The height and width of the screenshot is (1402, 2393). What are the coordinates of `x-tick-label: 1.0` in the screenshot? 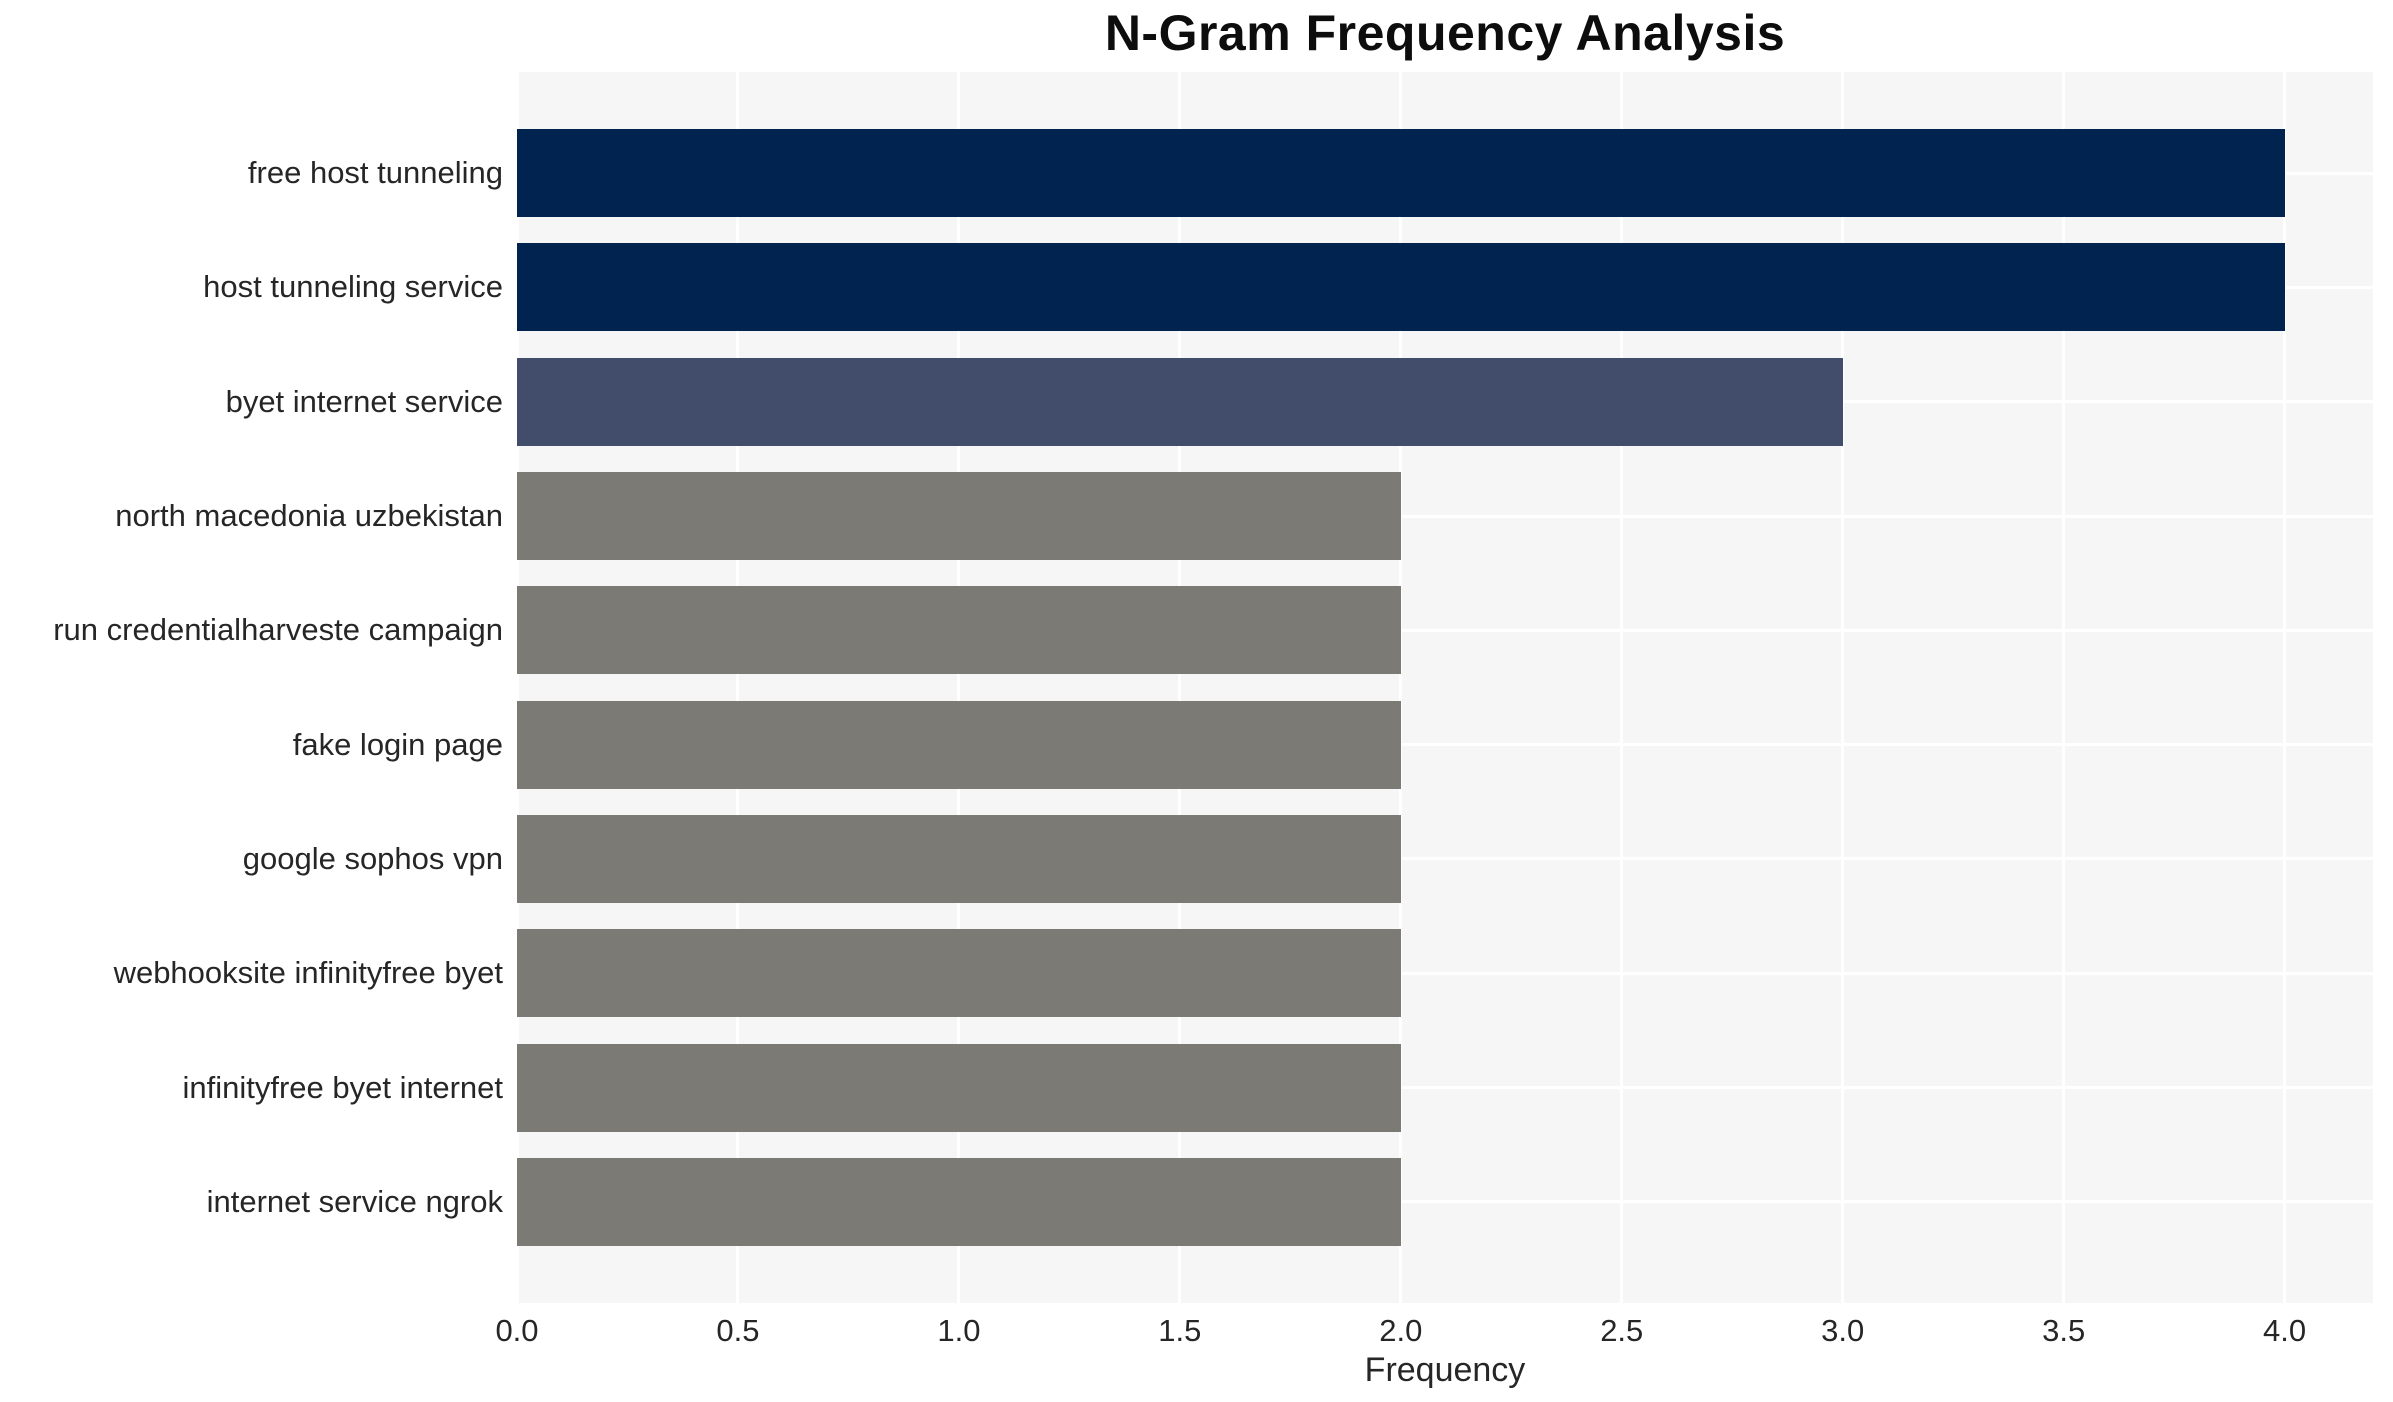 It's located at (959, 1330).